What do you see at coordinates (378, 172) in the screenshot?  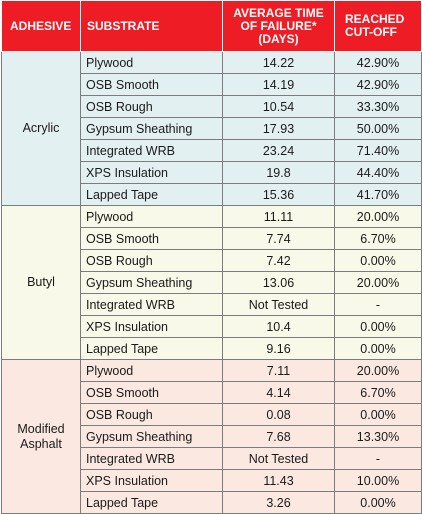 I see `reached-cut-off-cell: 44.40%` at bounding box center [378, 172].